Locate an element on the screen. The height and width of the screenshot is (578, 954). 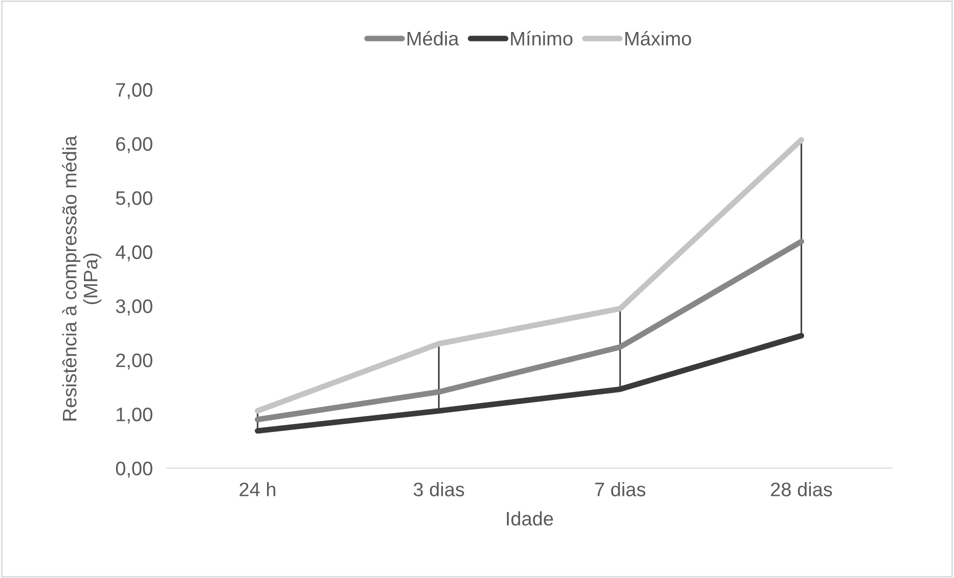
x-tick-label: 3 dias is located at coordinates (439, 489).